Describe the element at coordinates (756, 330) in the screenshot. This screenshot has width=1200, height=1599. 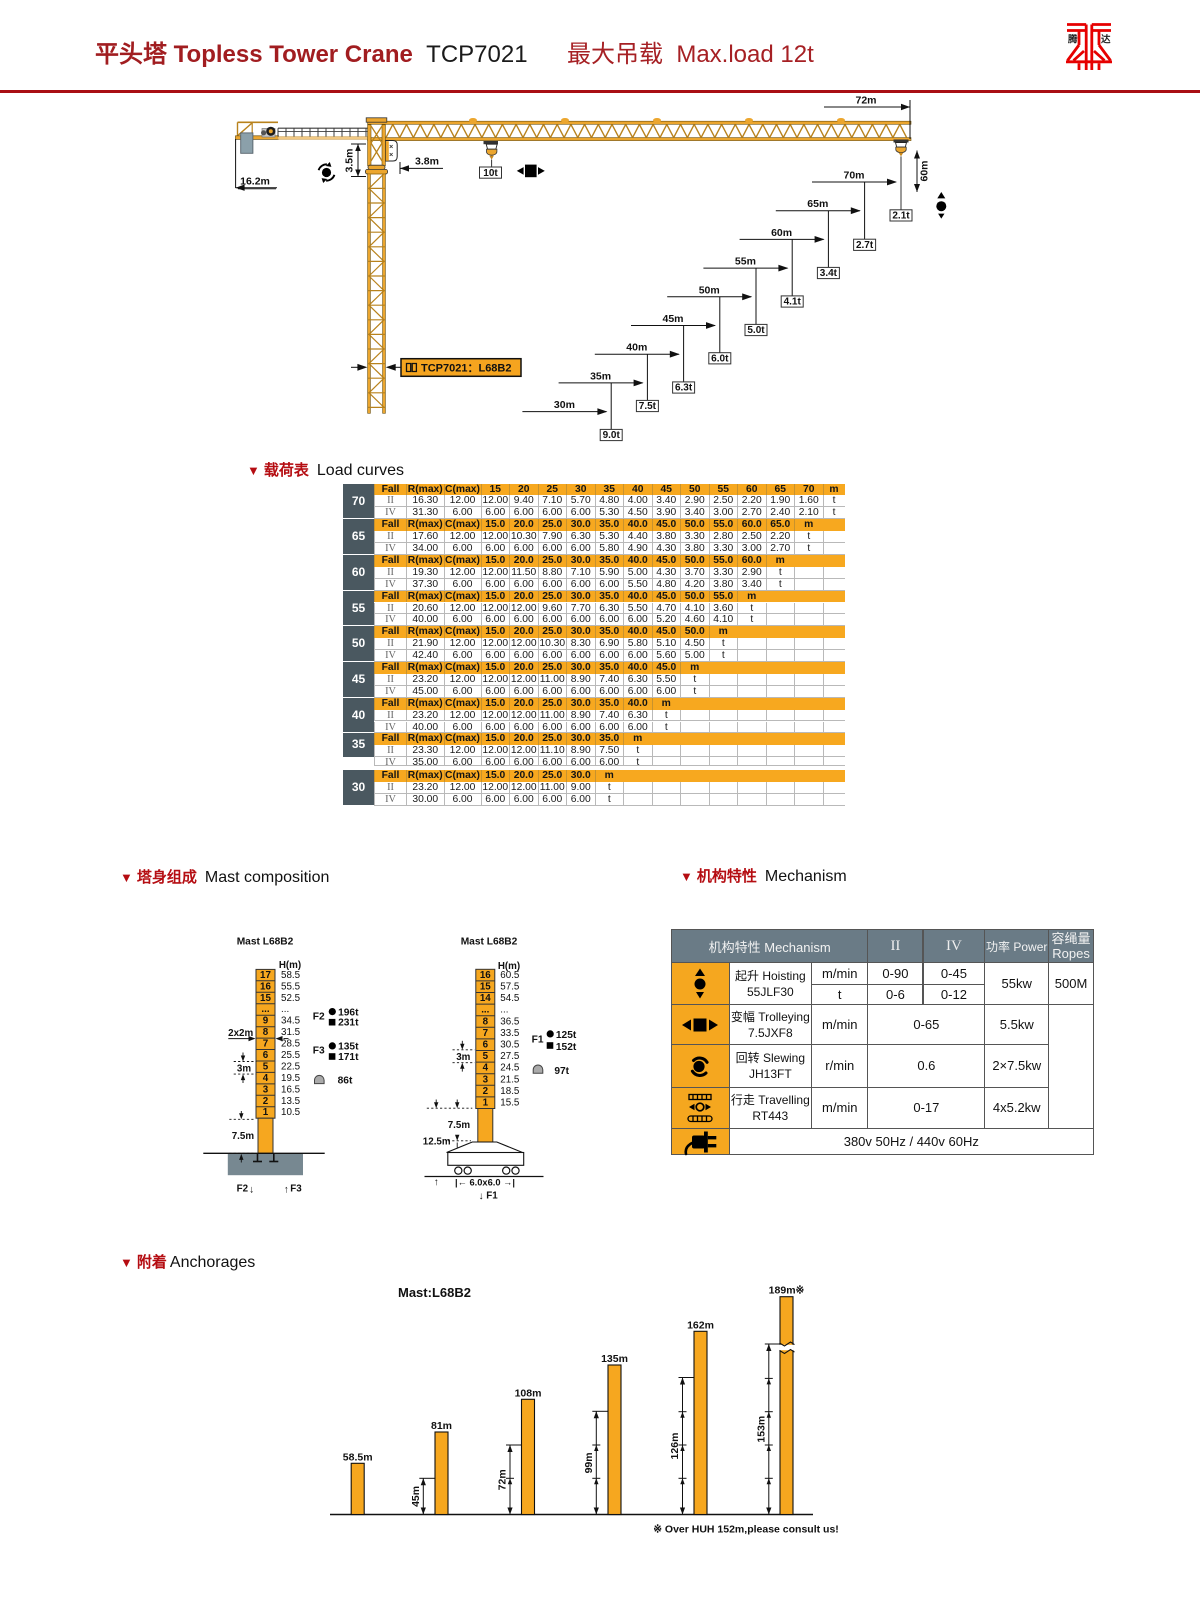
I see `svg-text: 5.0t` at that location.